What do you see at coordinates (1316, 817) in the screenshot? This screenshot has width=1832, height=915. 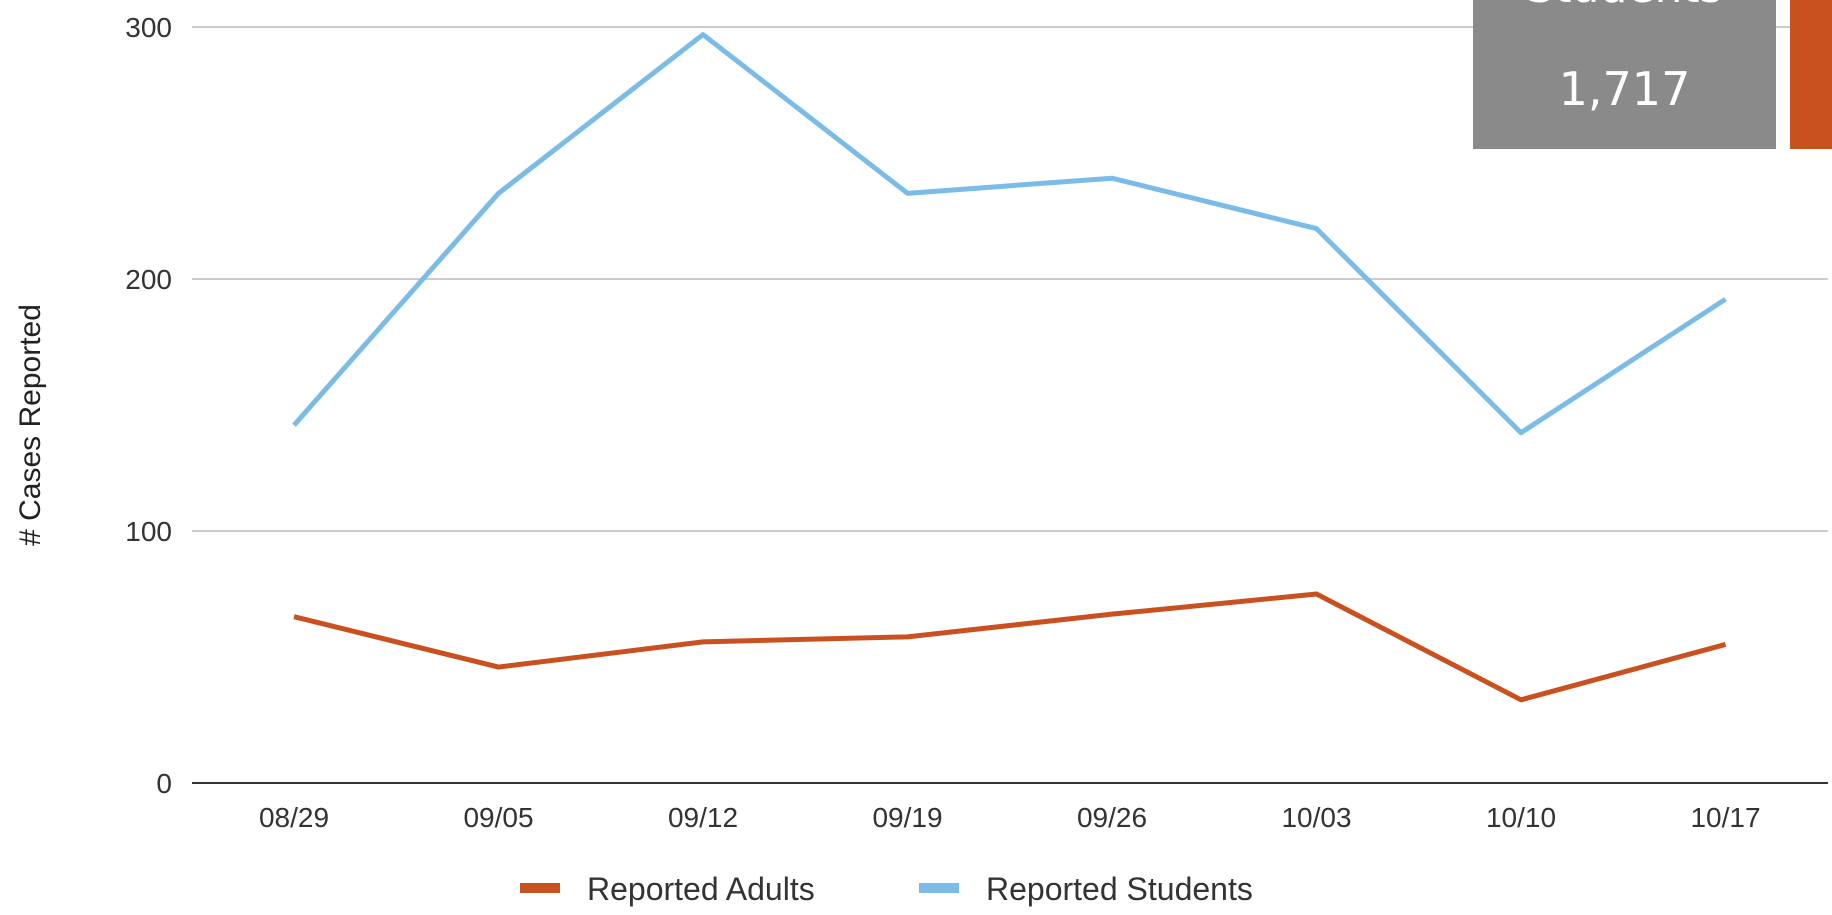 I see `x-tick-label: 10/03` at bounding box center [1316, 817].